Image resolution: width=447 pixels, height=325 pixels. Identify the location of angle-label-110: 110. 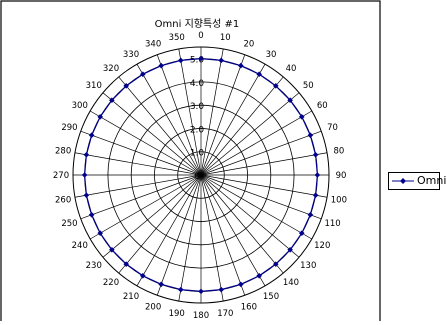
(332, 224).